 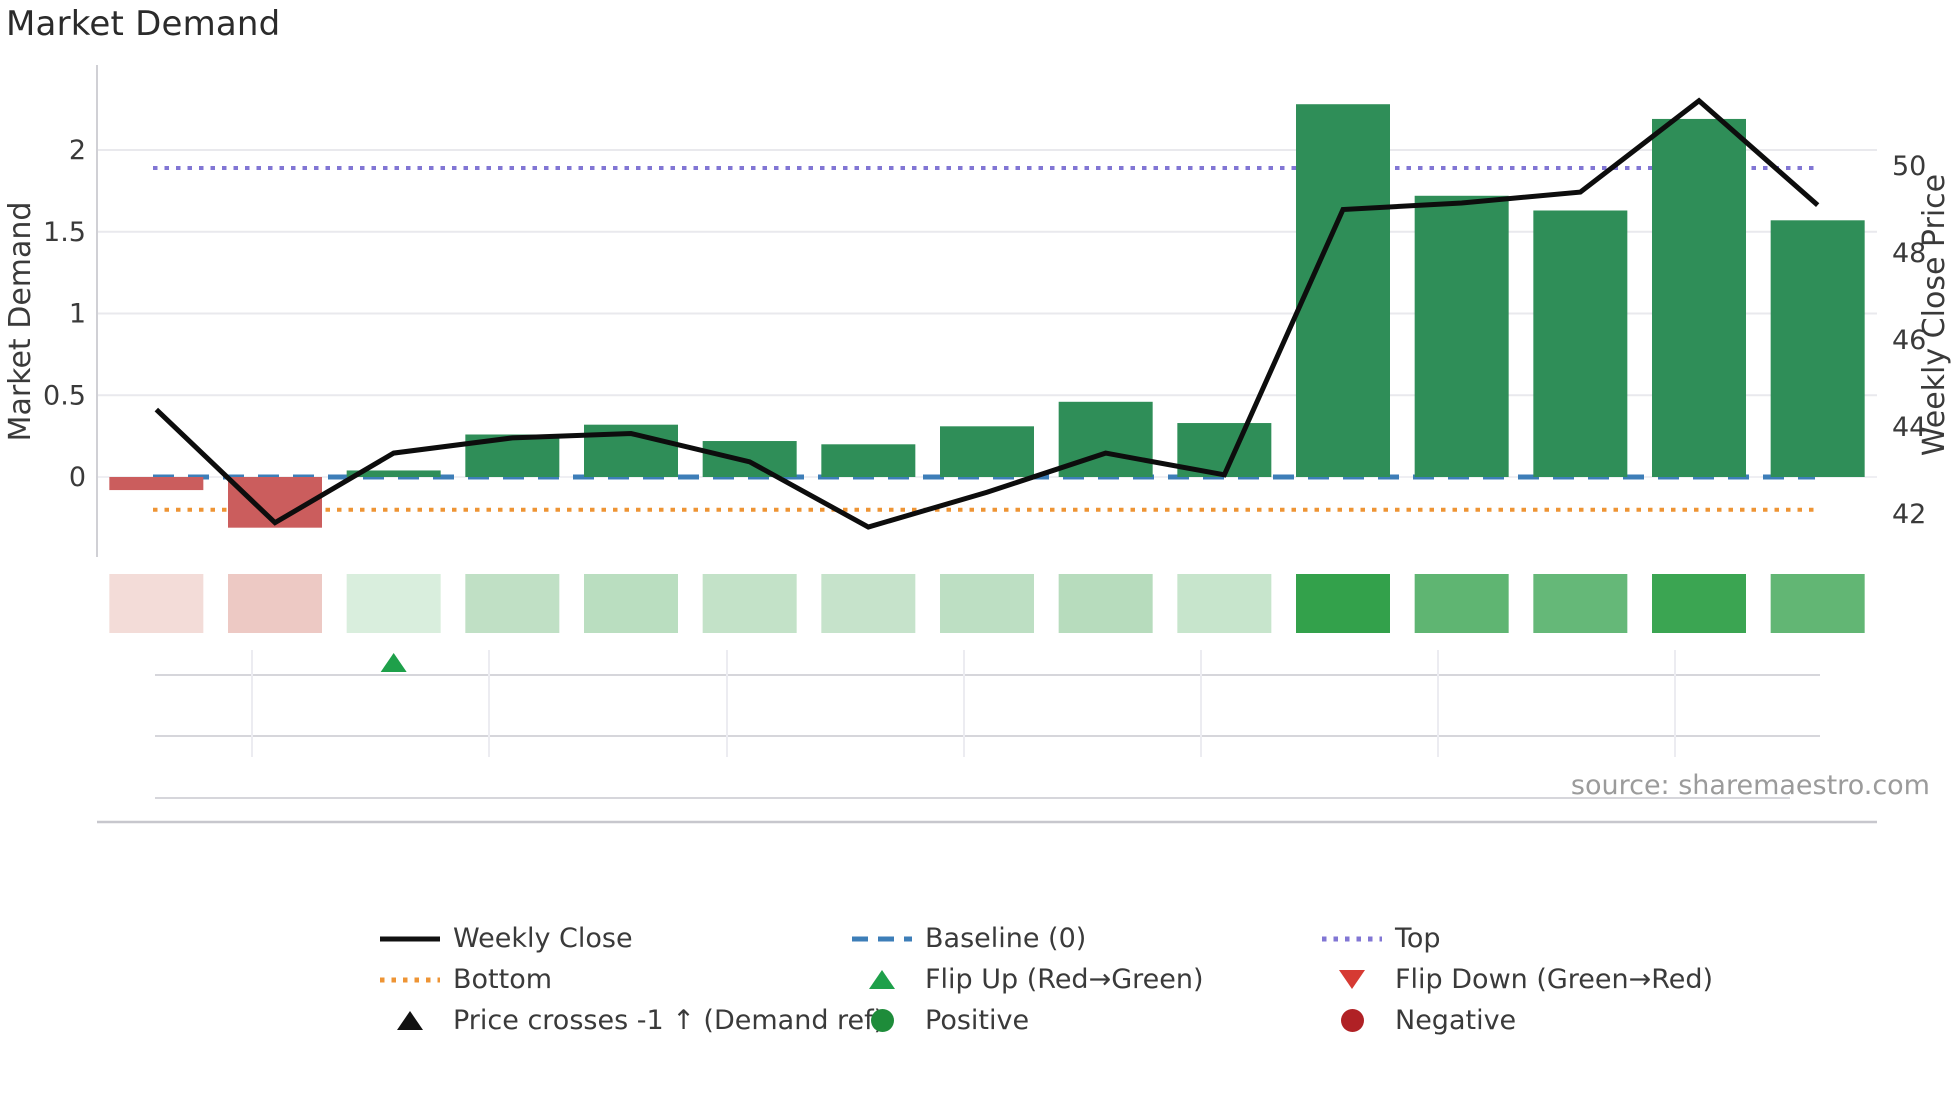 I want to click on legend-item: Price crosses -1 ↑ (Demand ref), so click(x=629, y=1020).